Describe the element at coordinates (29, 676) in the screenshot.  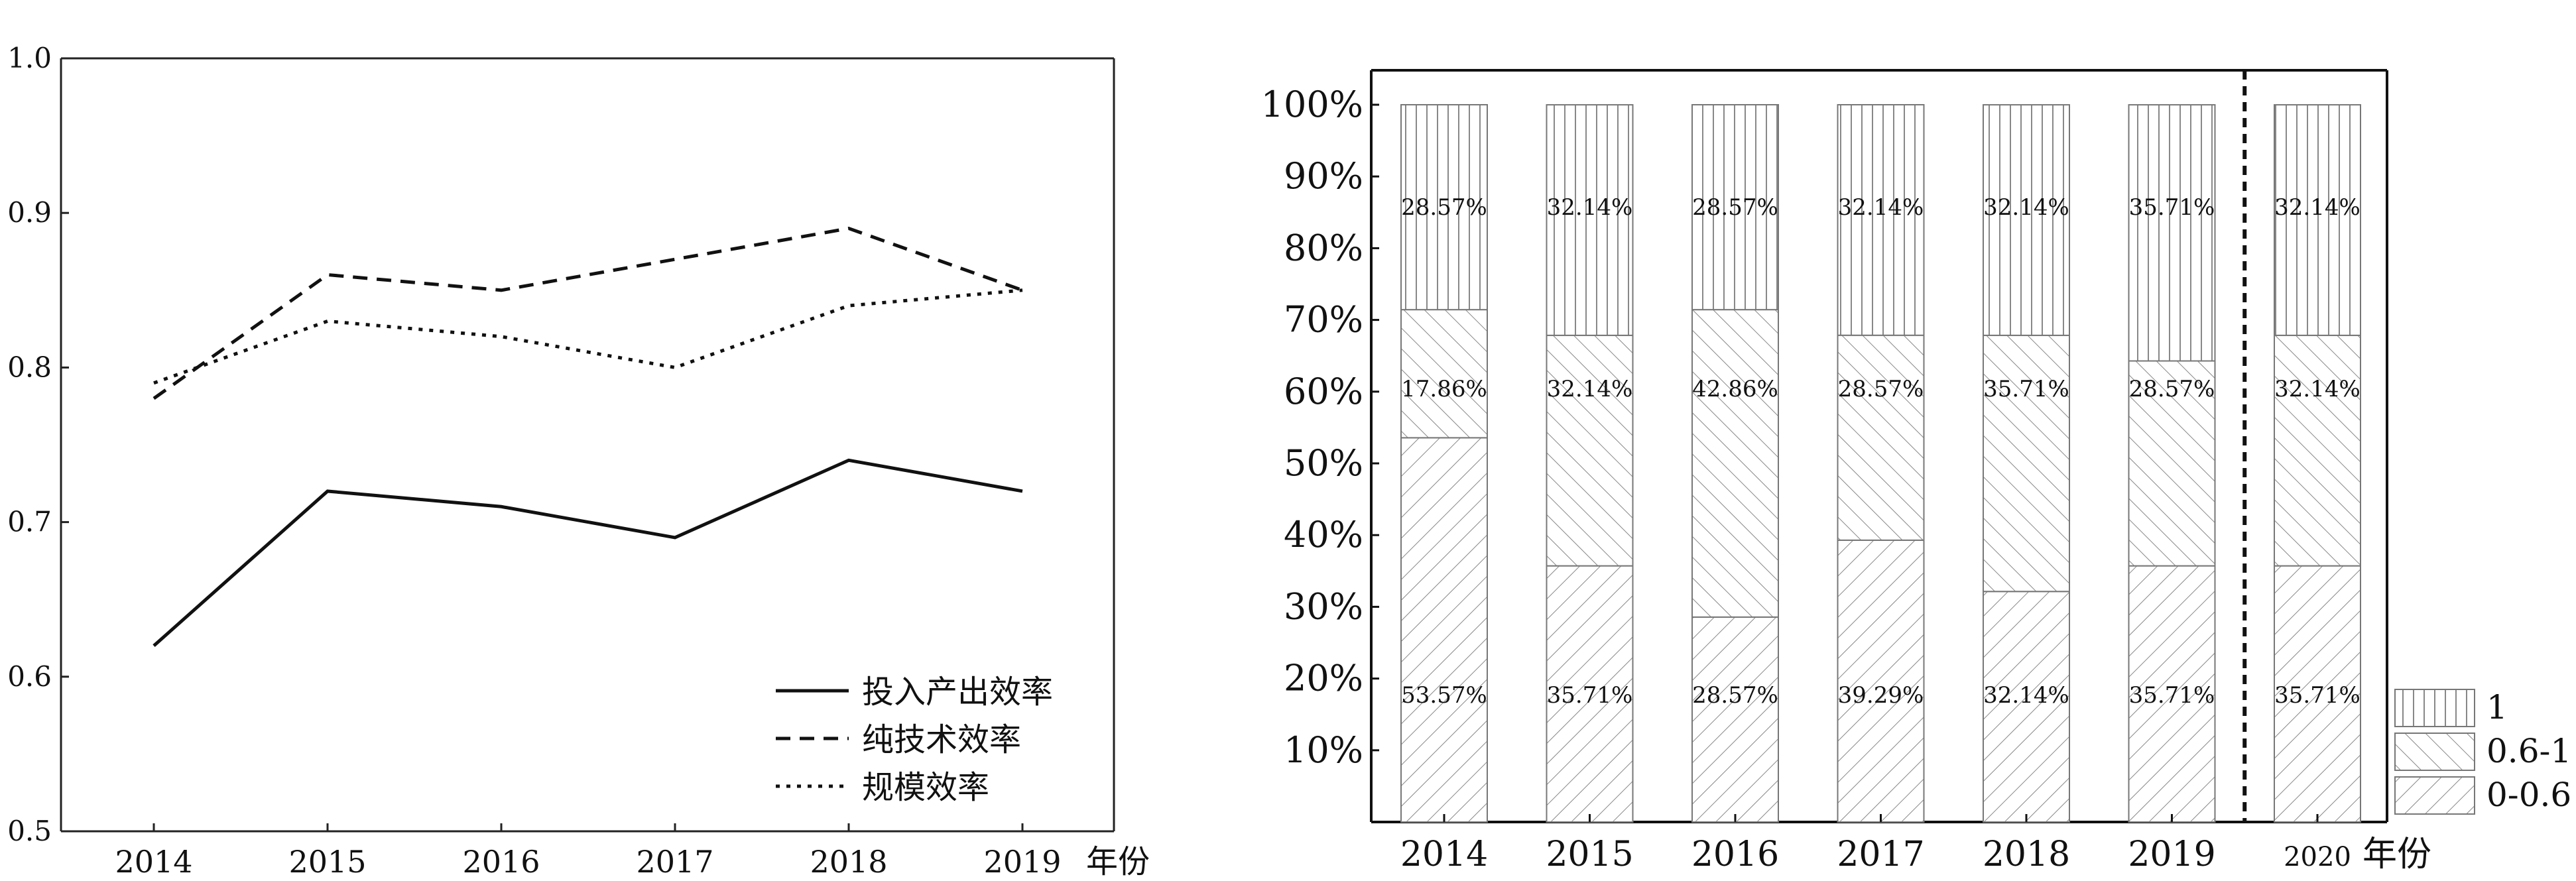
I see `y-tick-label: 0.6` at that location.